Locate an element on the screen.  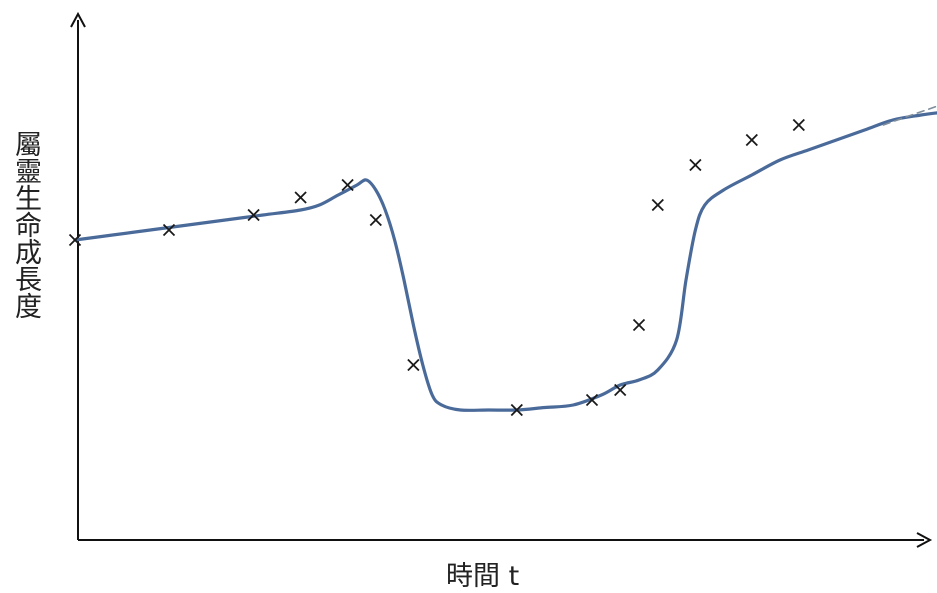
x-axis-arrow is located at coordinates (924, 540).